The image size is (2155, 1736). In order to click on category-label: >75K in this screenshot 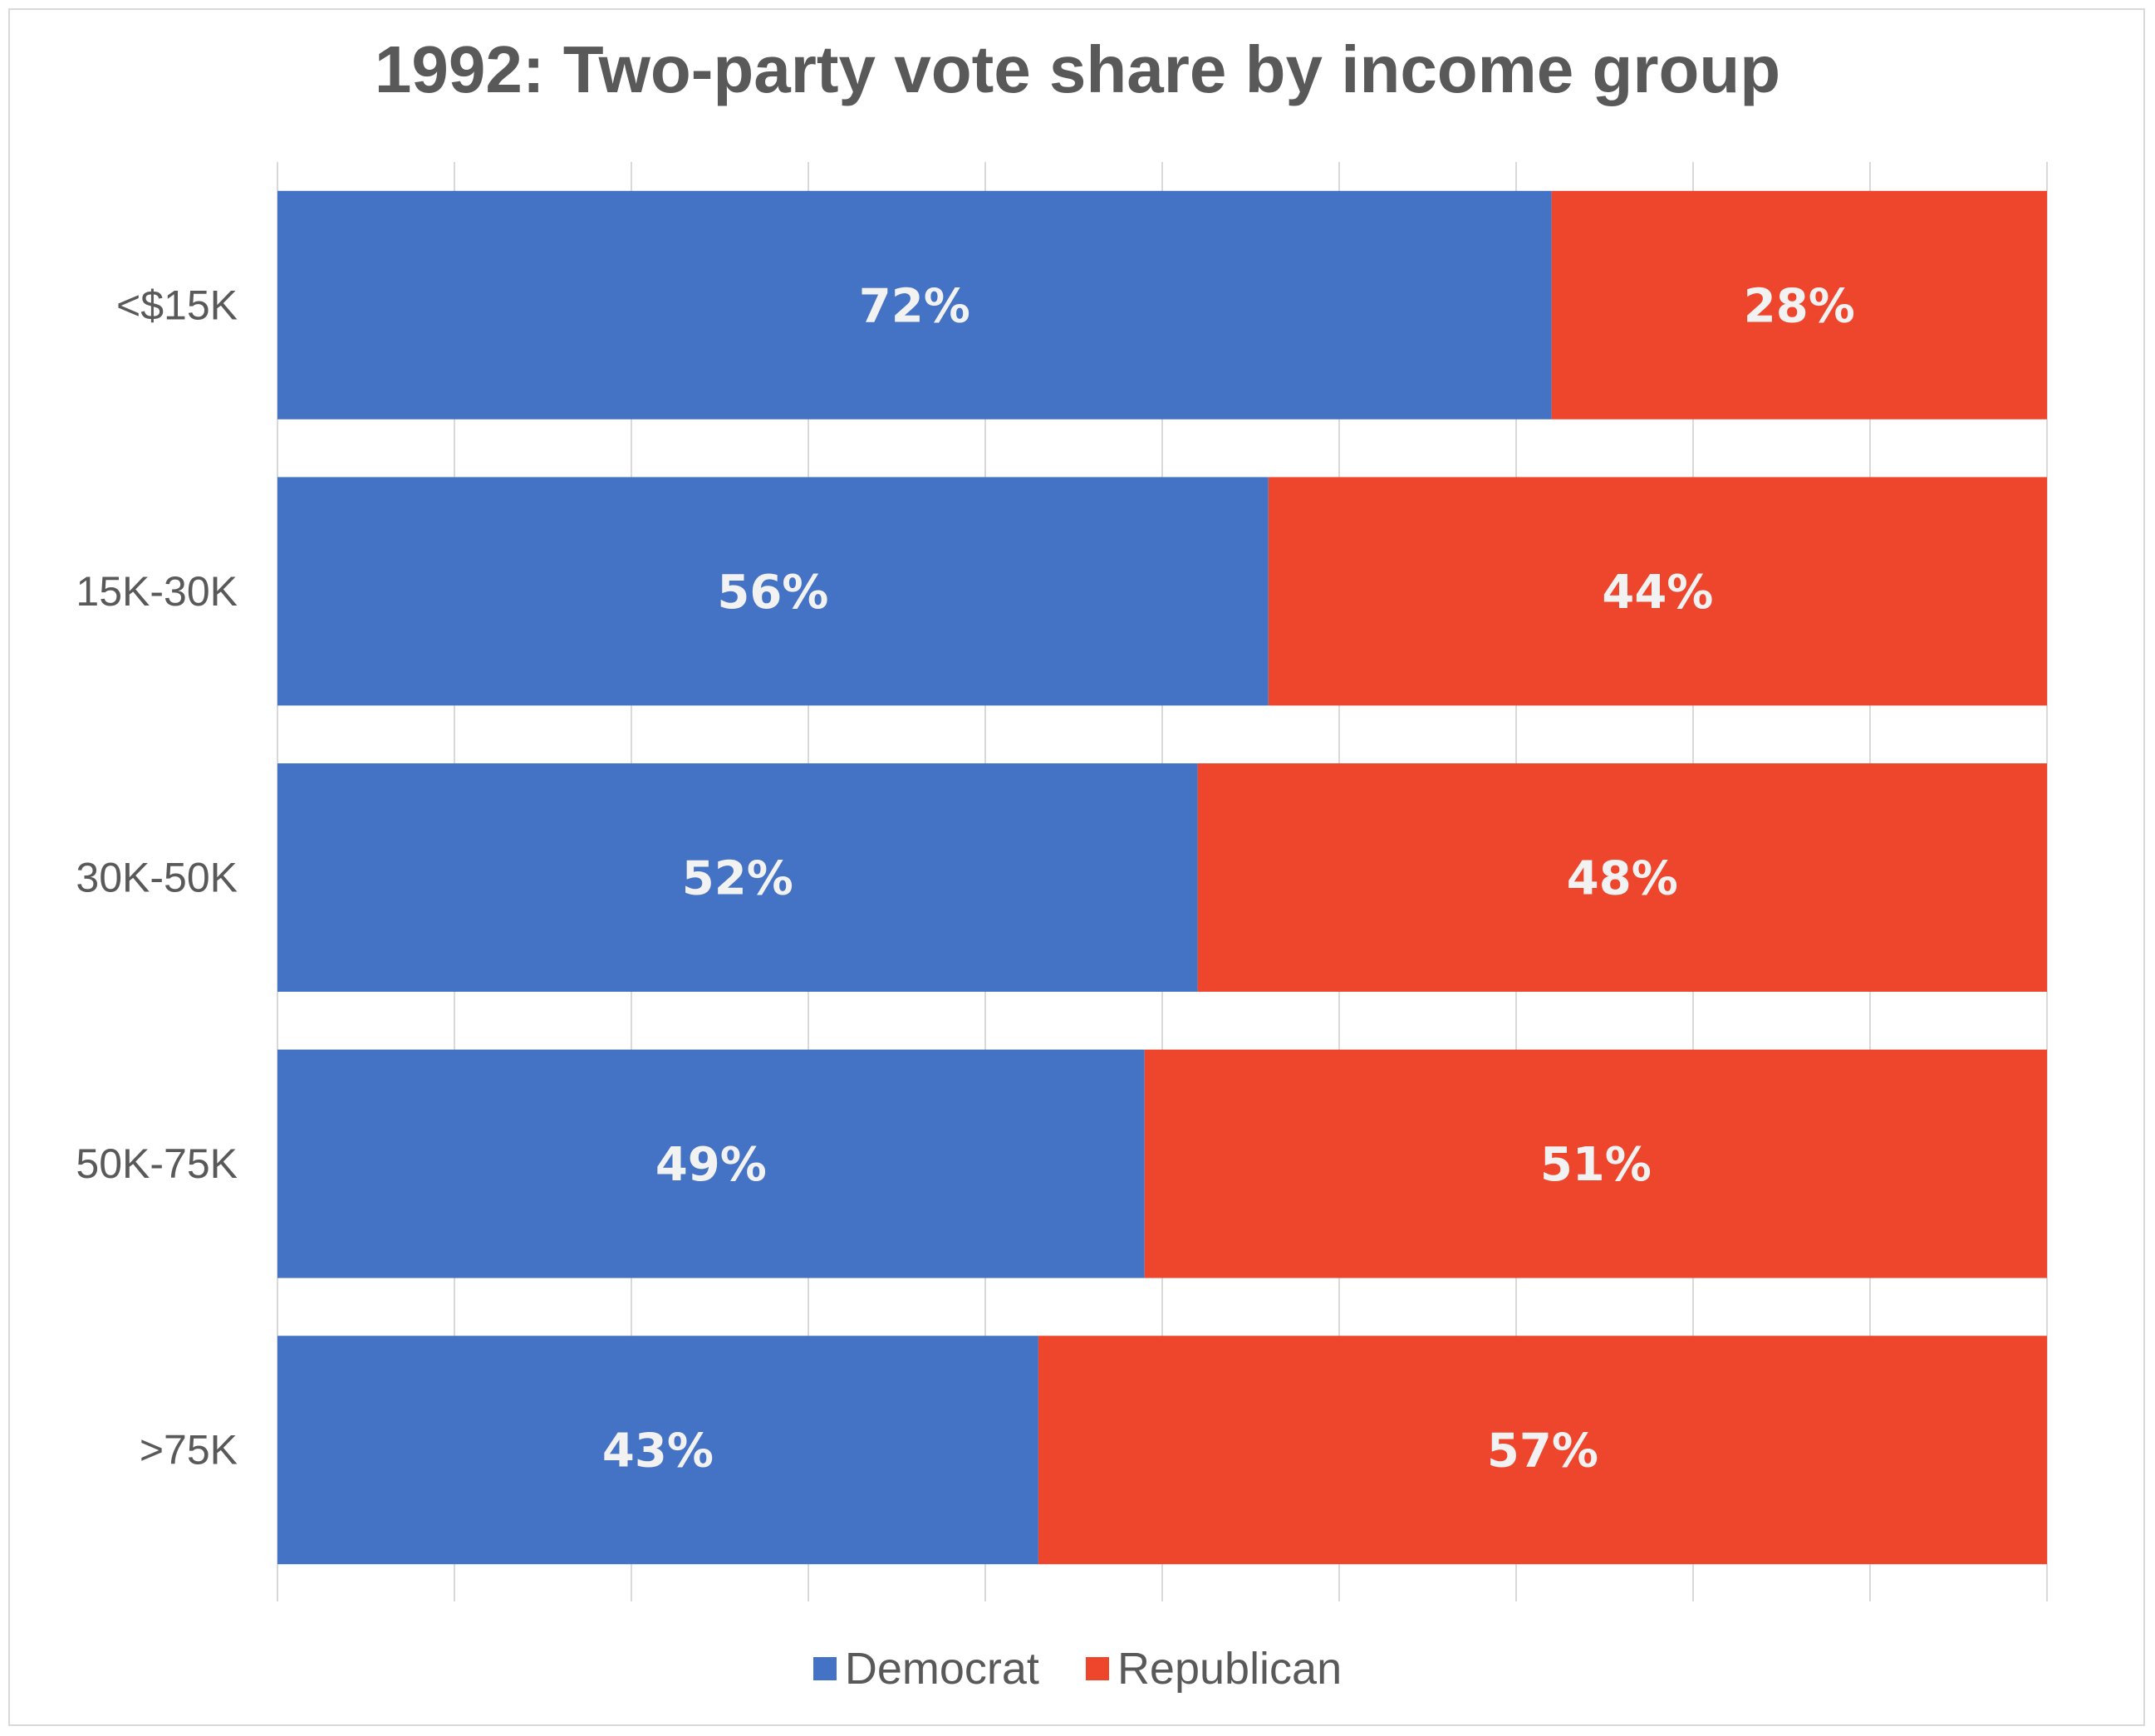, I will do `click(189, 1451)`.